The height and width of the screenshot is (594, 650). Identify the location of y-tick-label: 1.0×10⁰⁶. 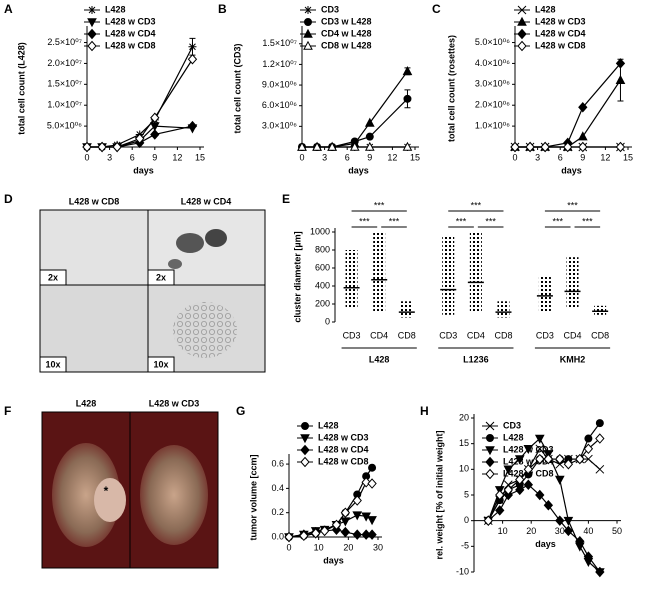
(492, 125).